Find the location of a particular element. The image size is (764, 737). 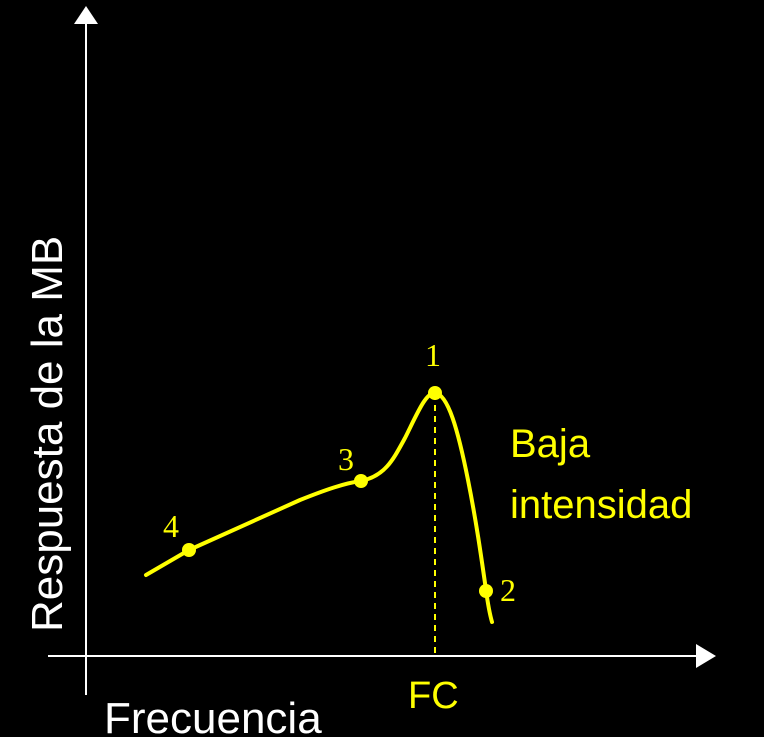

point-2-label: 2 is located at coordinates (508, 590).